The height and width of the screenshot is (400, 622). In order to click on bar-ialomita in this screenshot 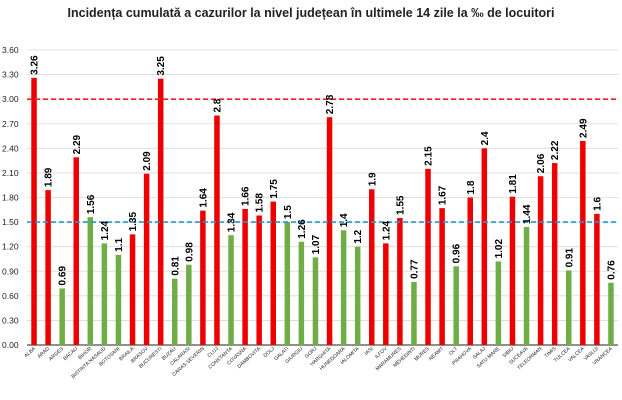, I will do `click(357, 295)`.